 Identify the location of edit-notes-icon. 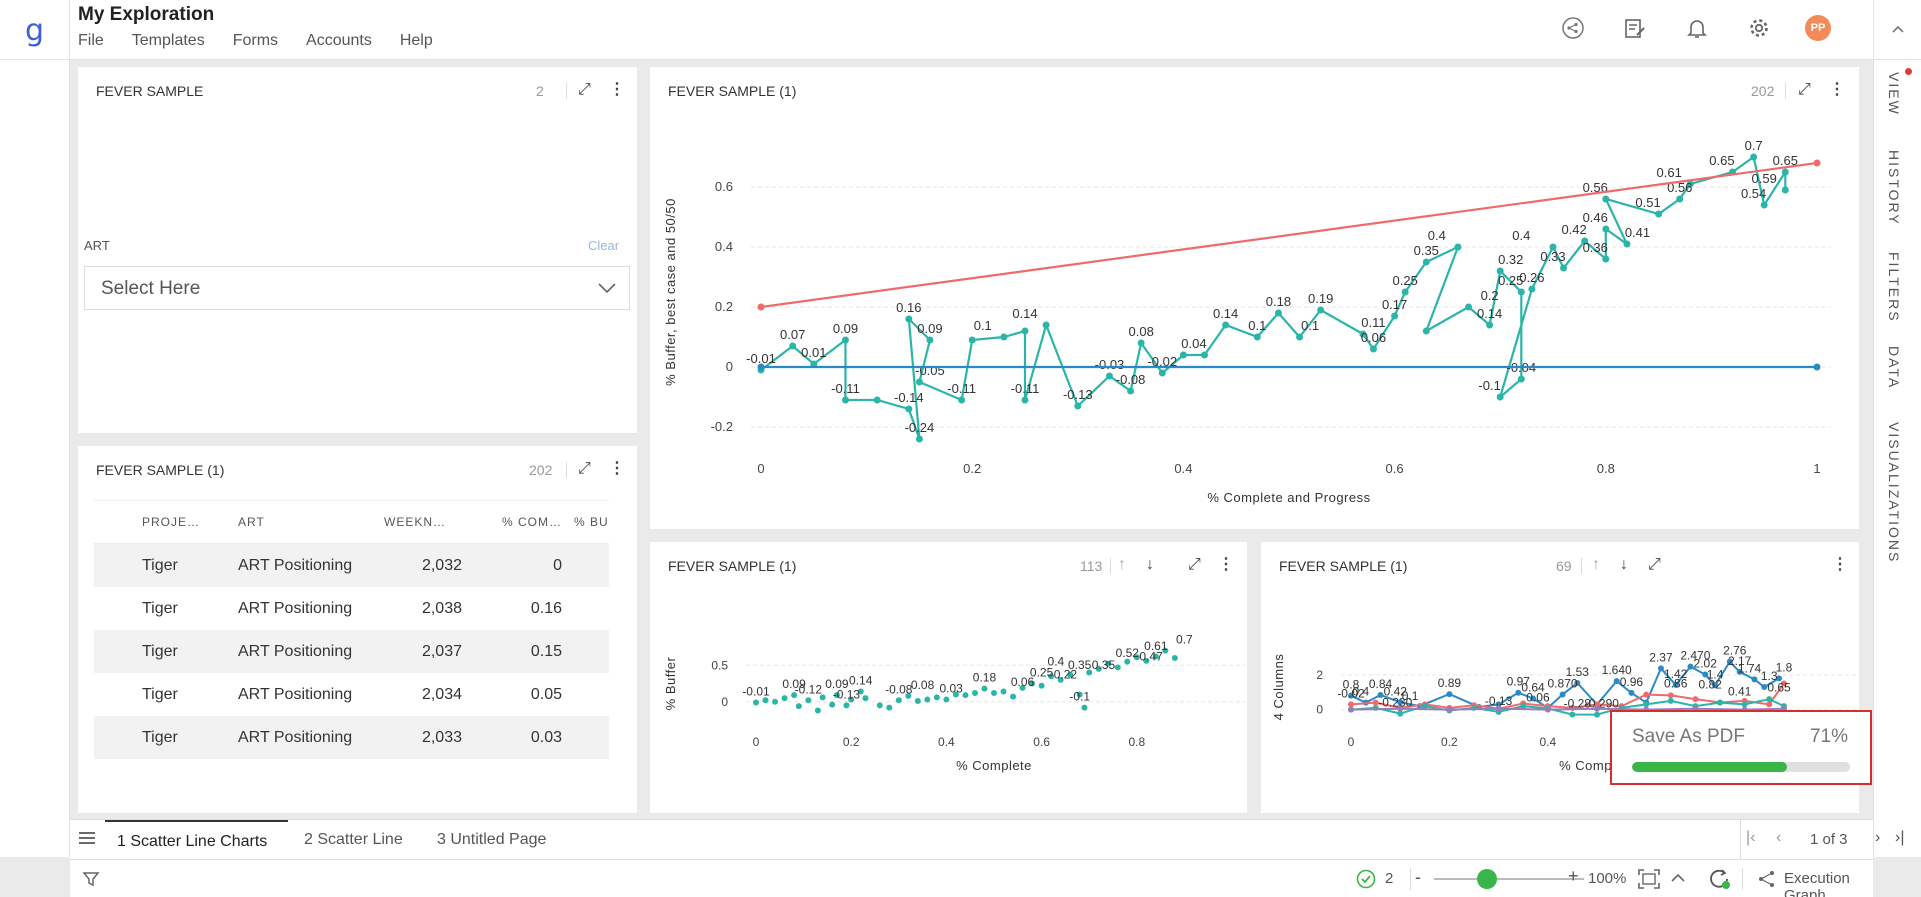
(1635, 28).